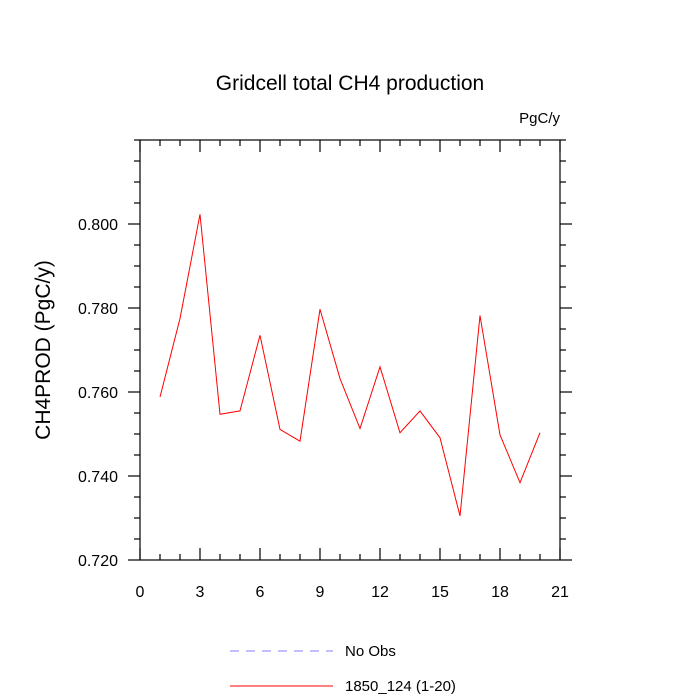 Image resolution: width=700 pixels, height=700 pixels. I want to click on x-tick-label: 0, so click(140, 592).